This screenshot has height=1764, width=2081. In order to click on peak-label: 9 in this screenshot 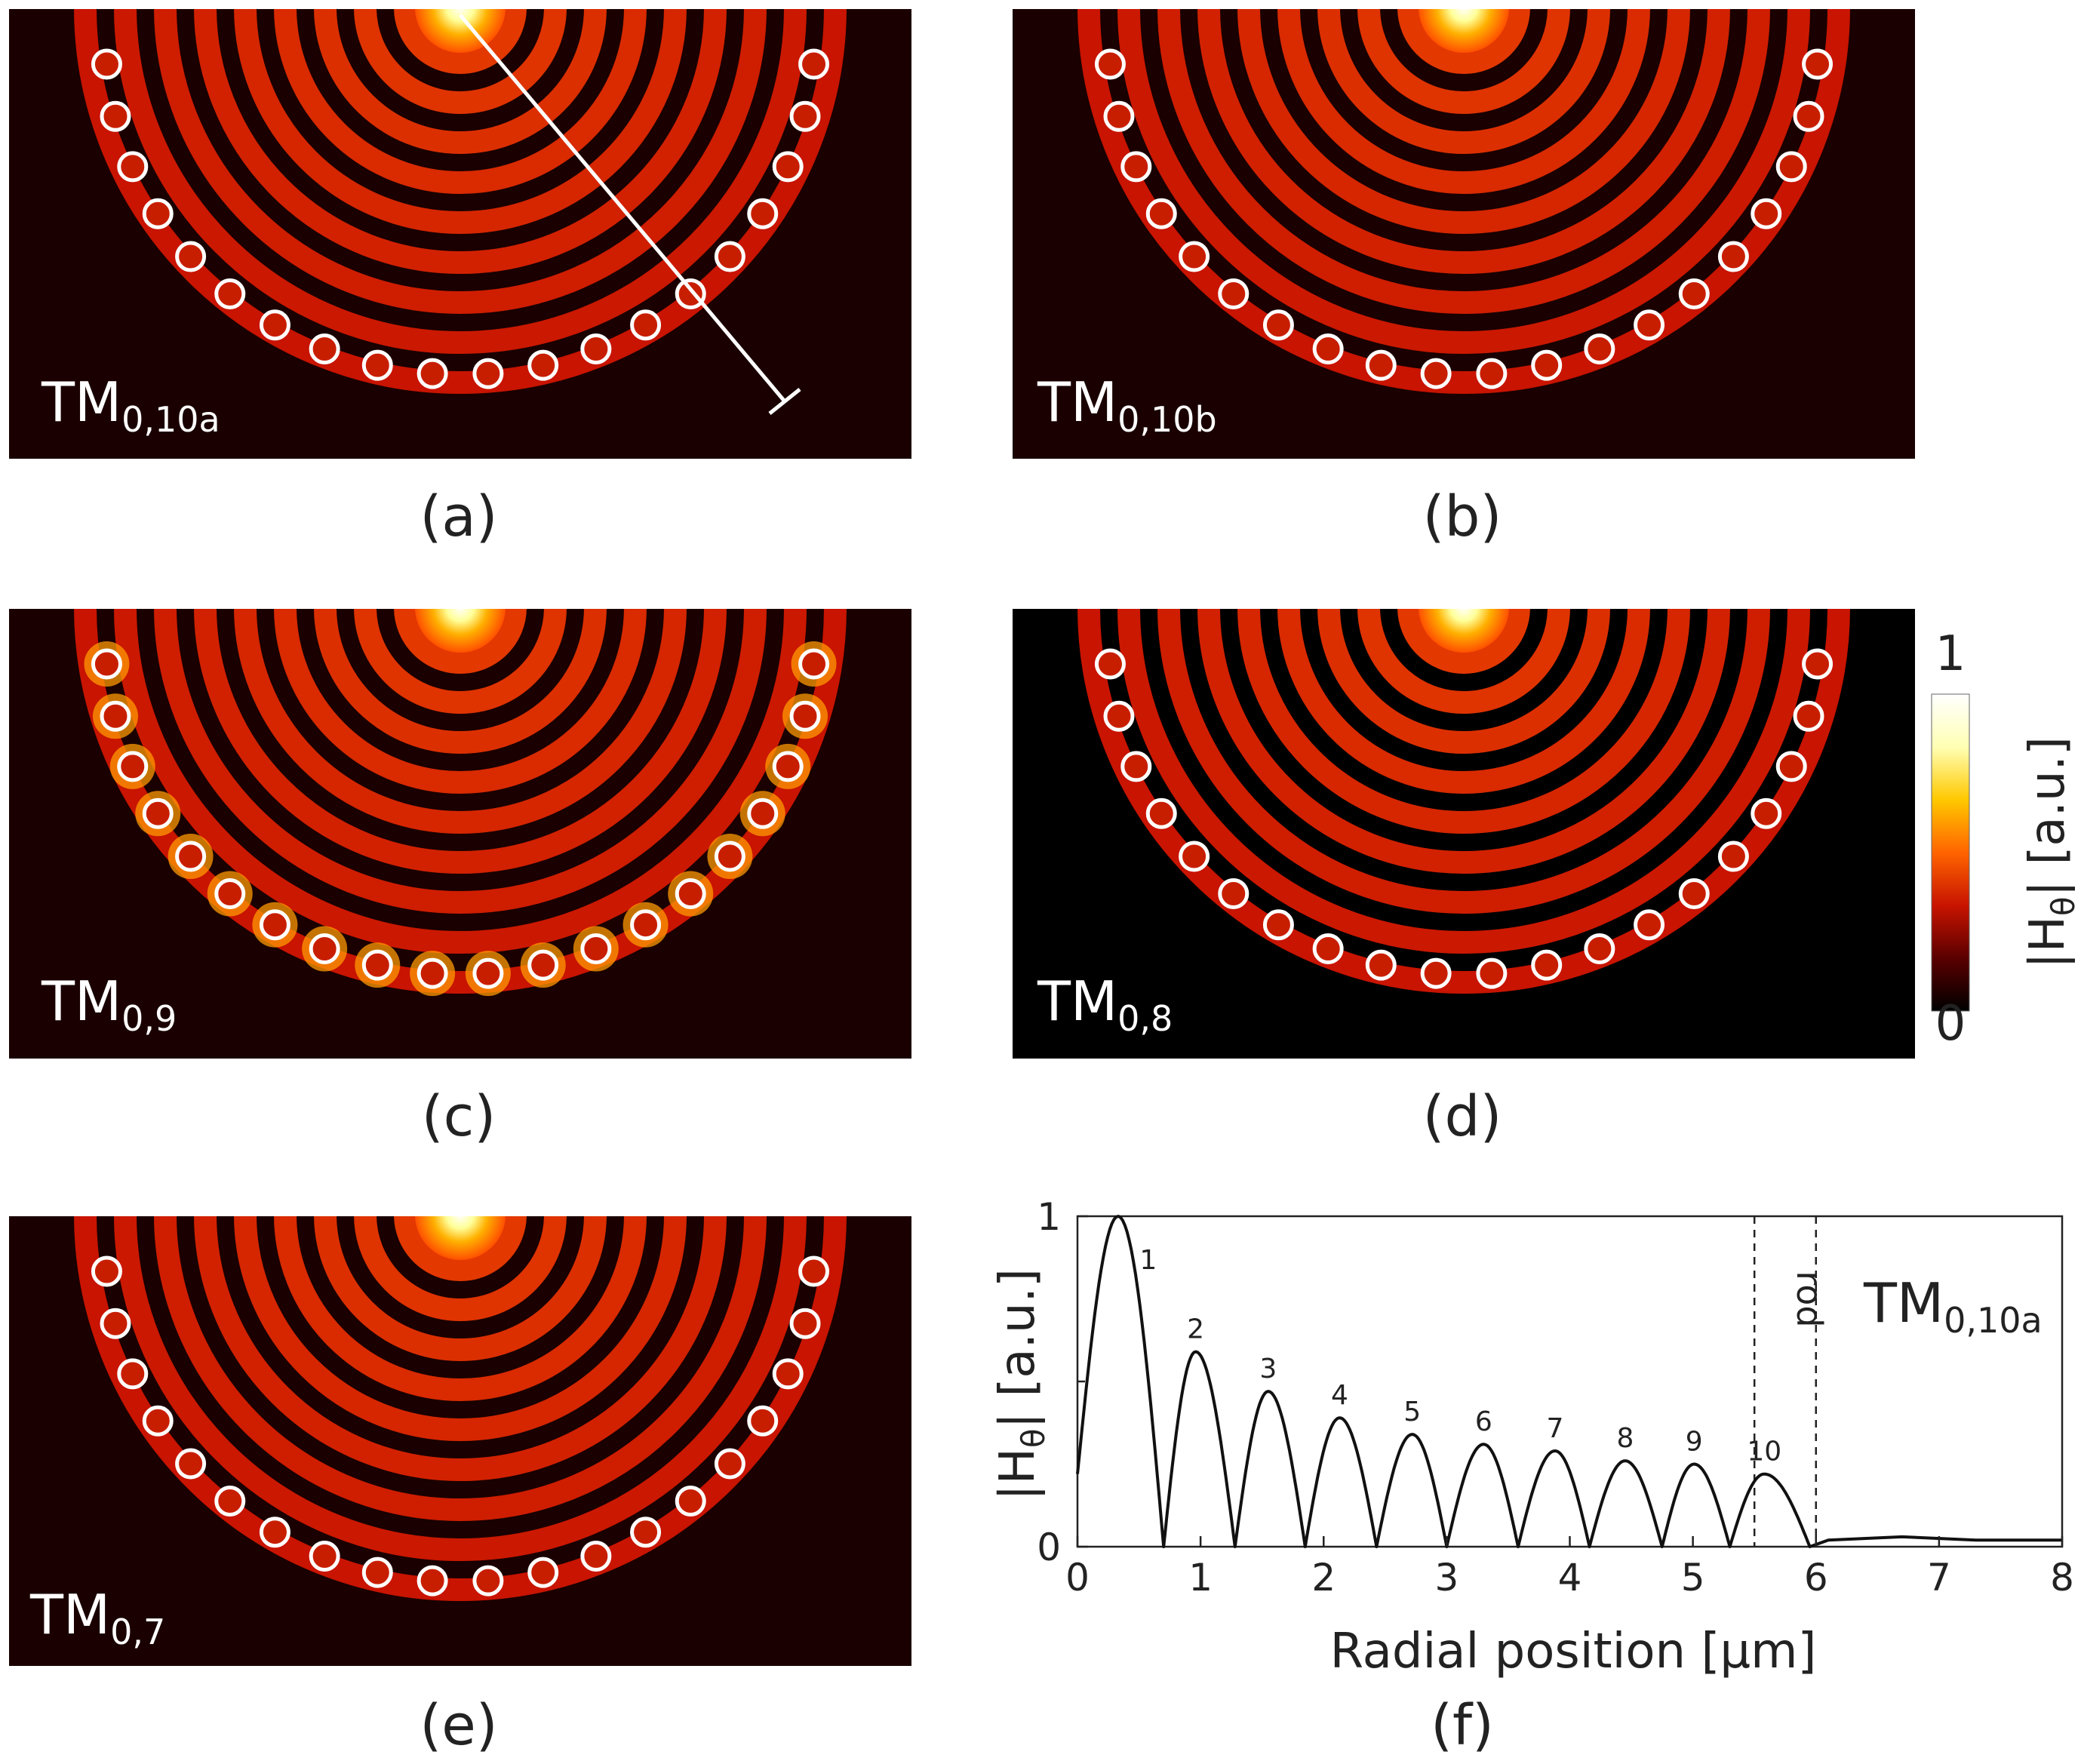, I will do `click(1695, 1442)`.